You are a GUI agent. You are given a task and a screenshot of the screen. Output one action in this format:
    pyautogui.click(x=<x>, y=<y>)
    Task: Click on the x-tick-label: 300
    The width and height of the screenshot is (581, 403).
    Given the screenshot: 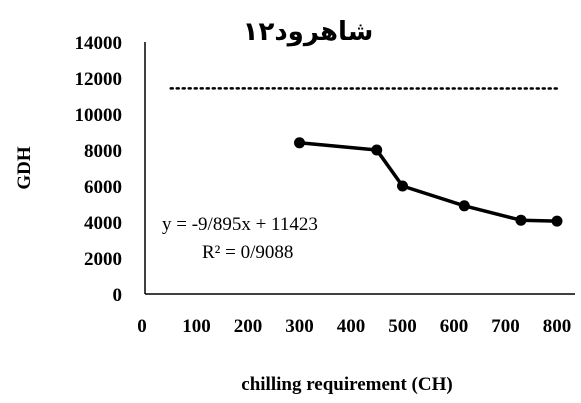 What is the action you would take?
    pyautogui.click(x=299, y=326)
    